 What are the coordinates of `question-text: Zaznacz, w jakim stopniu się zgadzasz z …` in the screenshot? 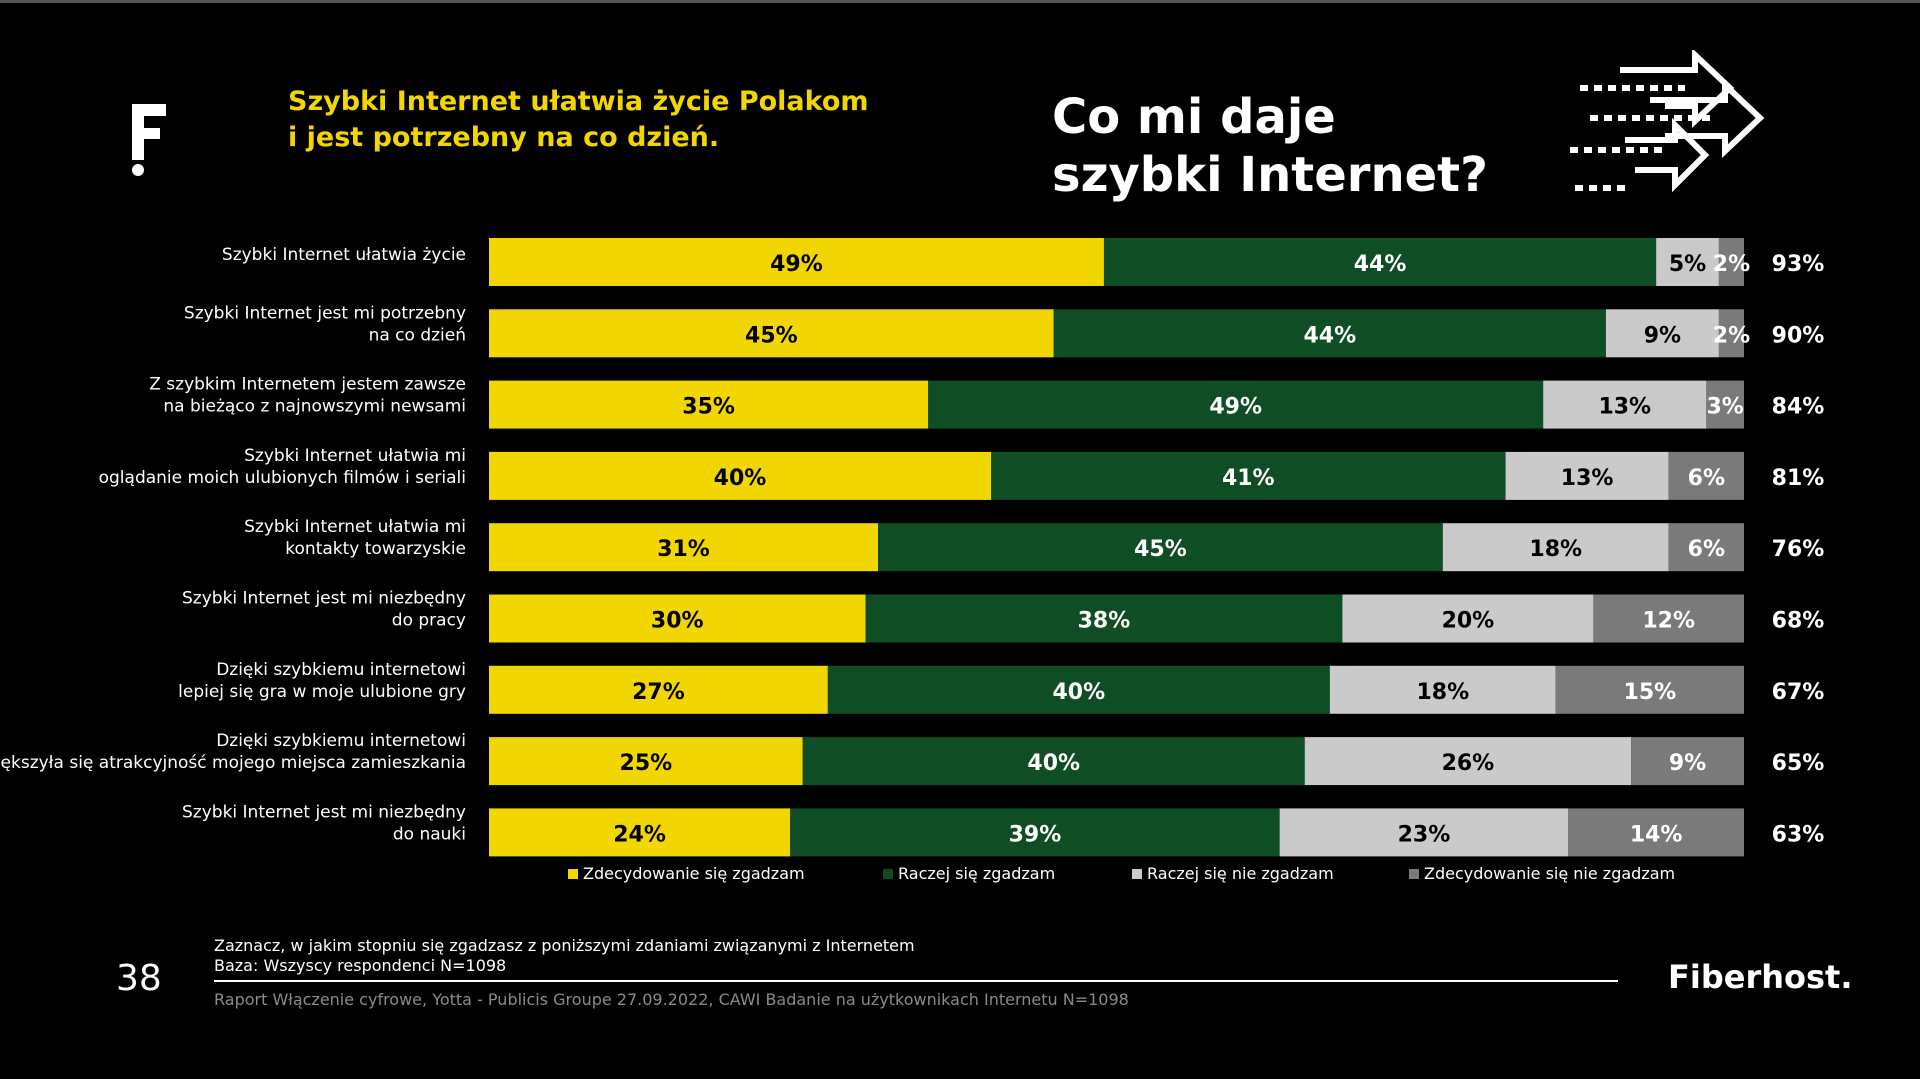 It's located at (564, 945).